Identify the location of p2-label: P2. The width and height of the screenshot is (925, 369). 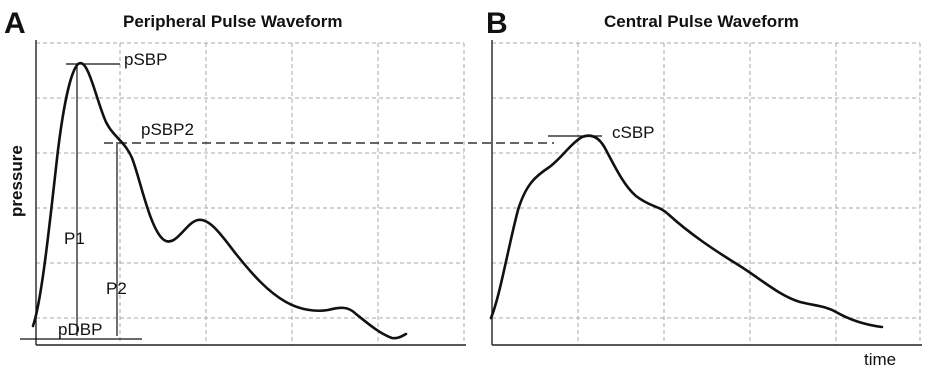
(116, 288).